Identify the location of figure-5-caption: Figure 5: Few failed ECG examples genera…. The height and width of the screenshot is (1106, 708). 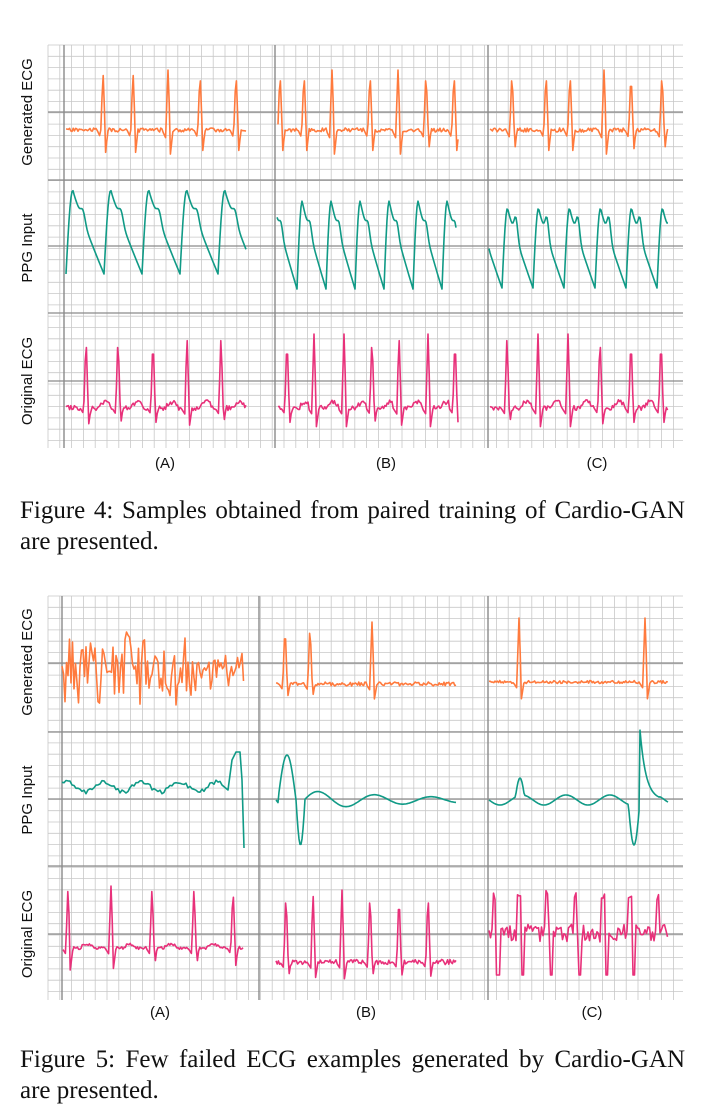
(352, 1075).